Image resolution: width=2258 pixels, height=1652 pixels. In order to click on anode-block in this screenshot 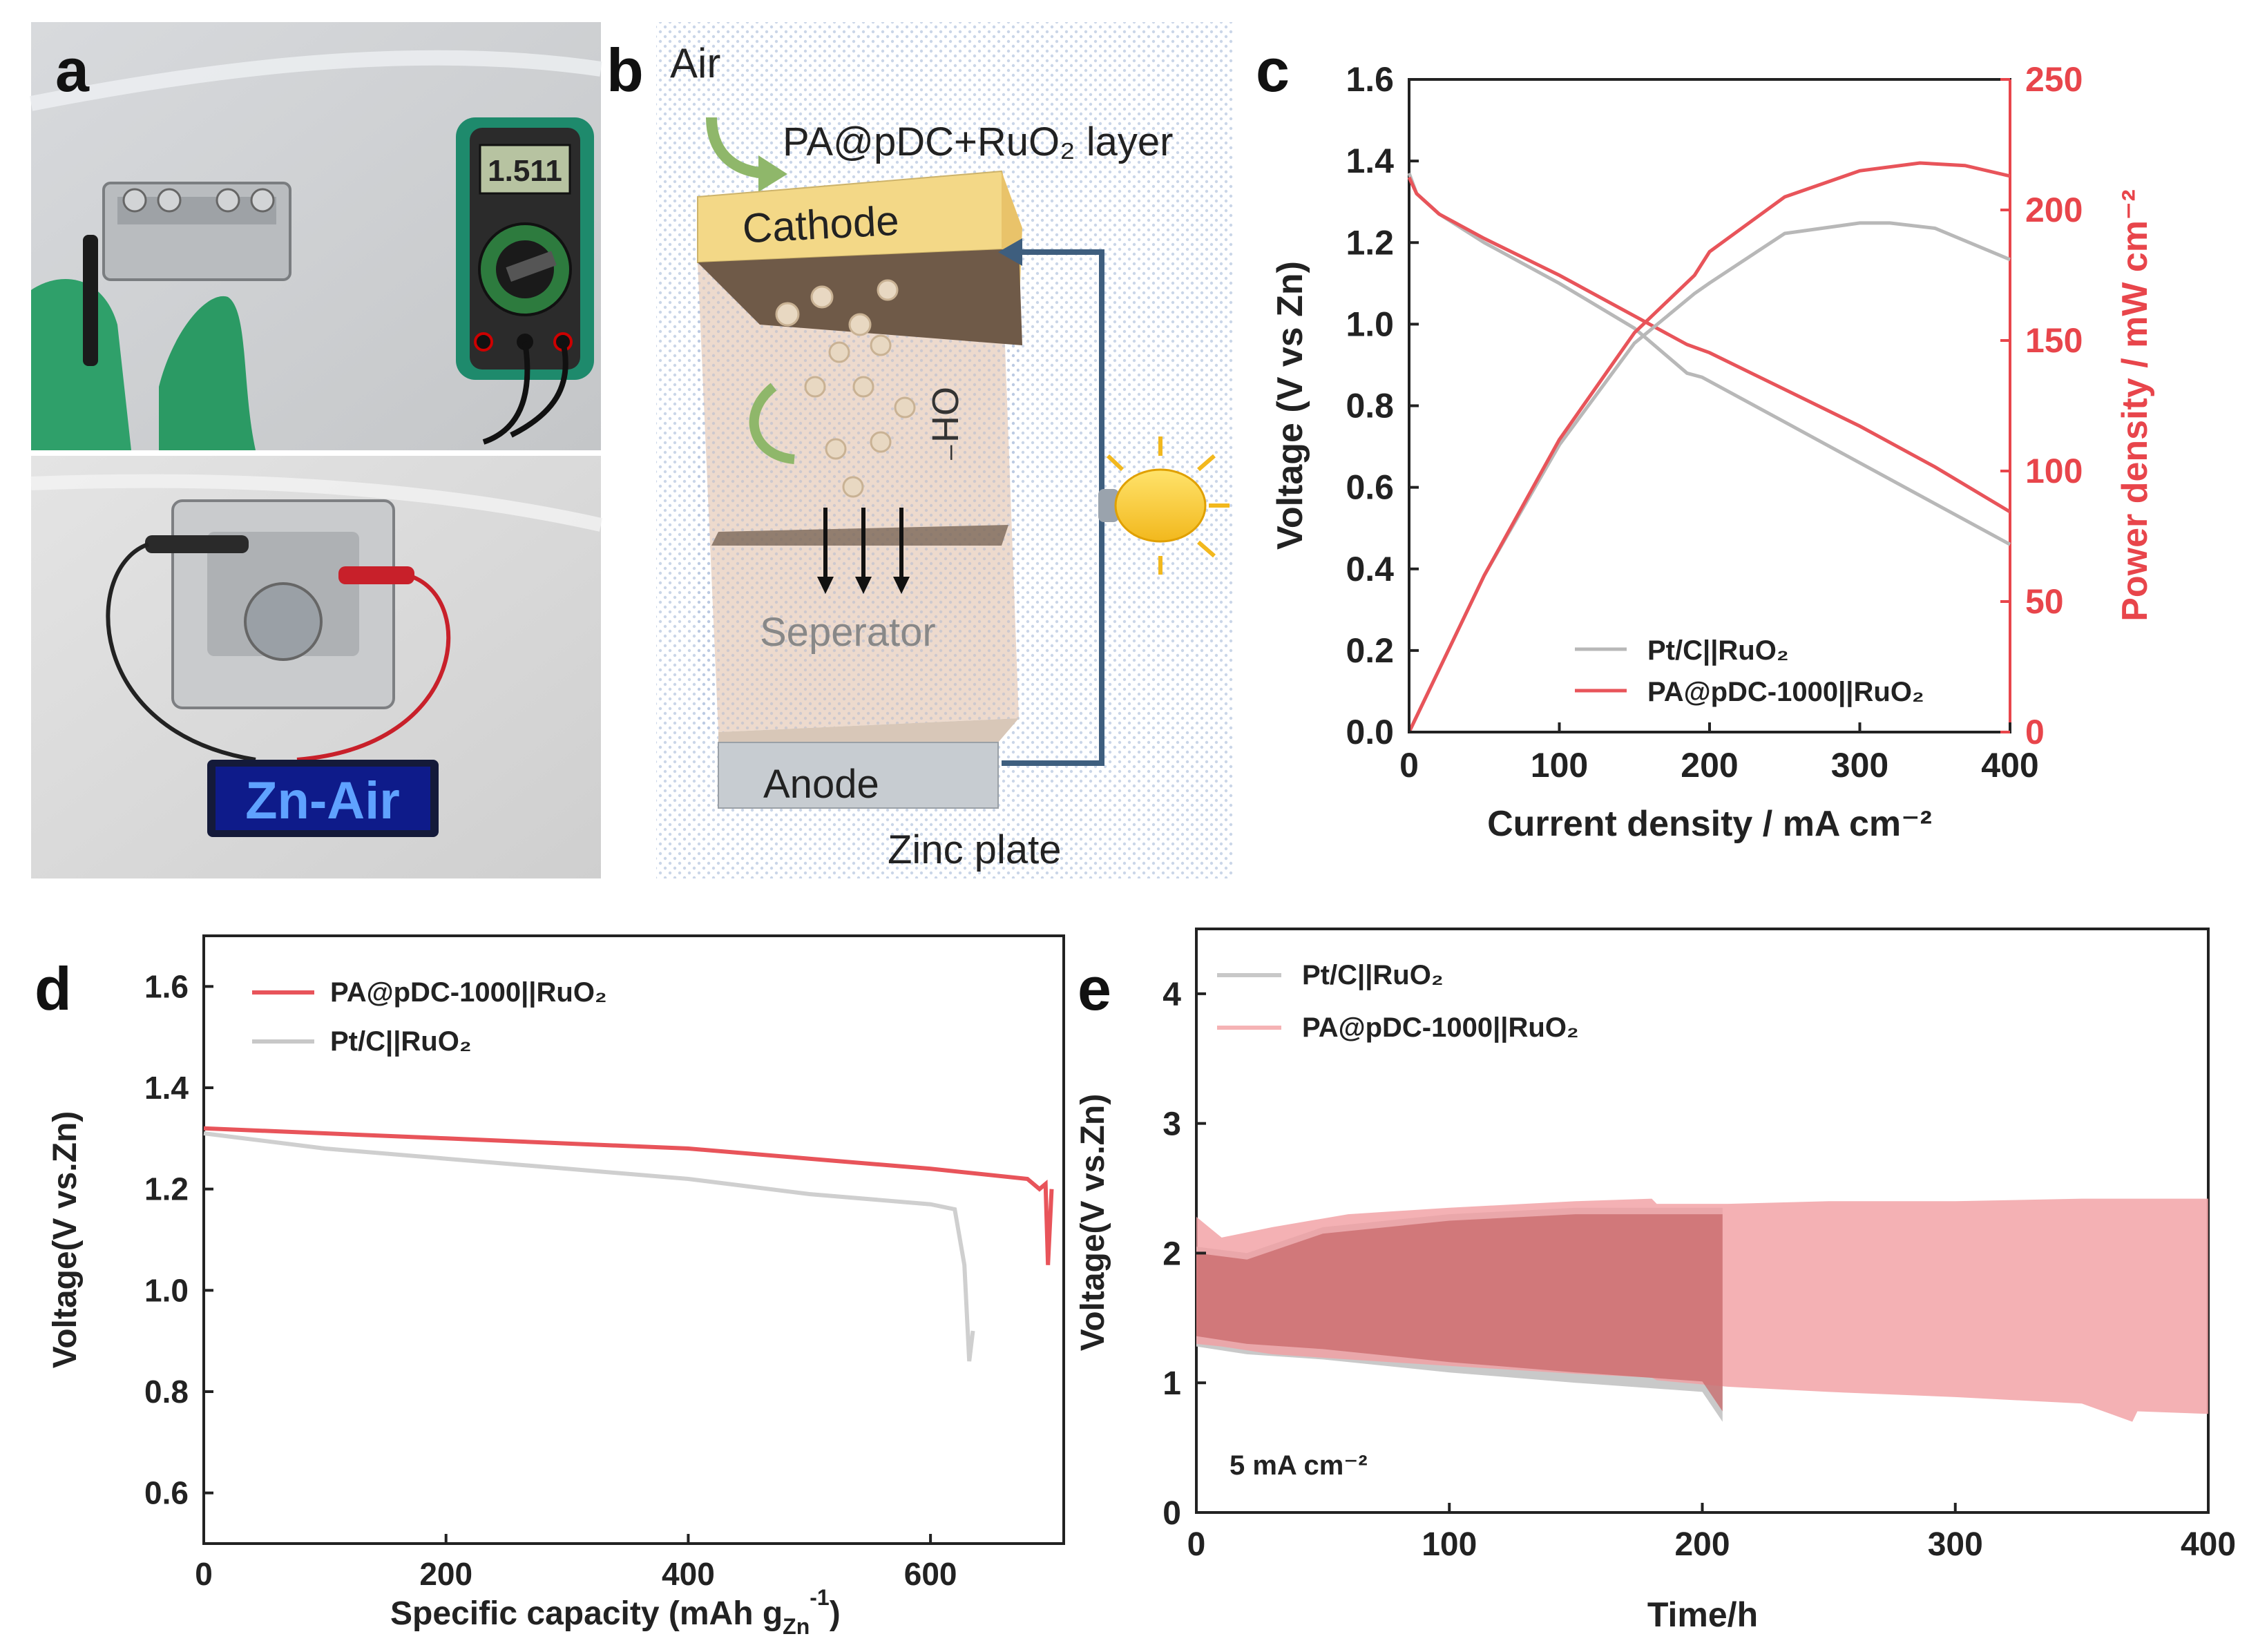, I will do `click(858, 775)`.